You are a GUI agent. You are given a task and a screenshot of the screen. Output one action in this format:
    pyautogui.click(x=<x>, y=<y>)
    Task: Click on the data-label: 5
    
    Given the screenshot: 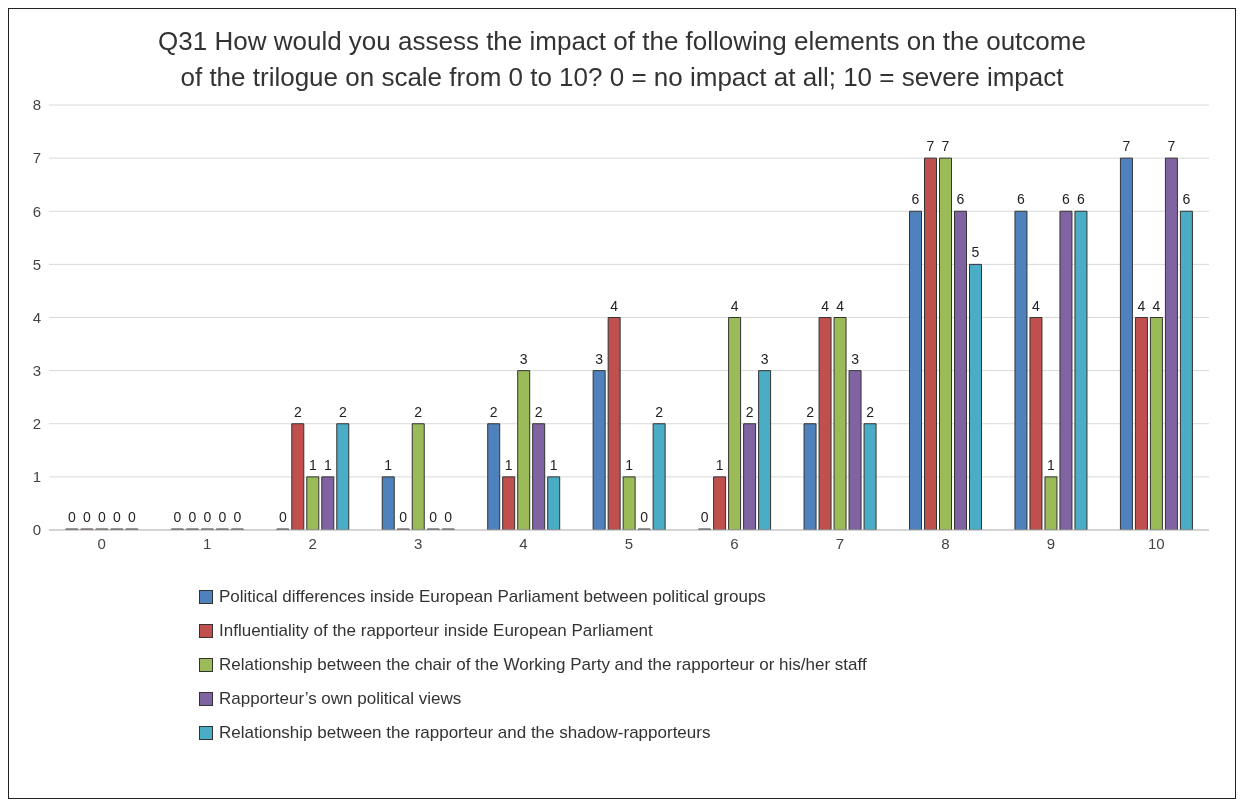 What is the action you would take?
    pyautogui.click(x=975, y=252)
    